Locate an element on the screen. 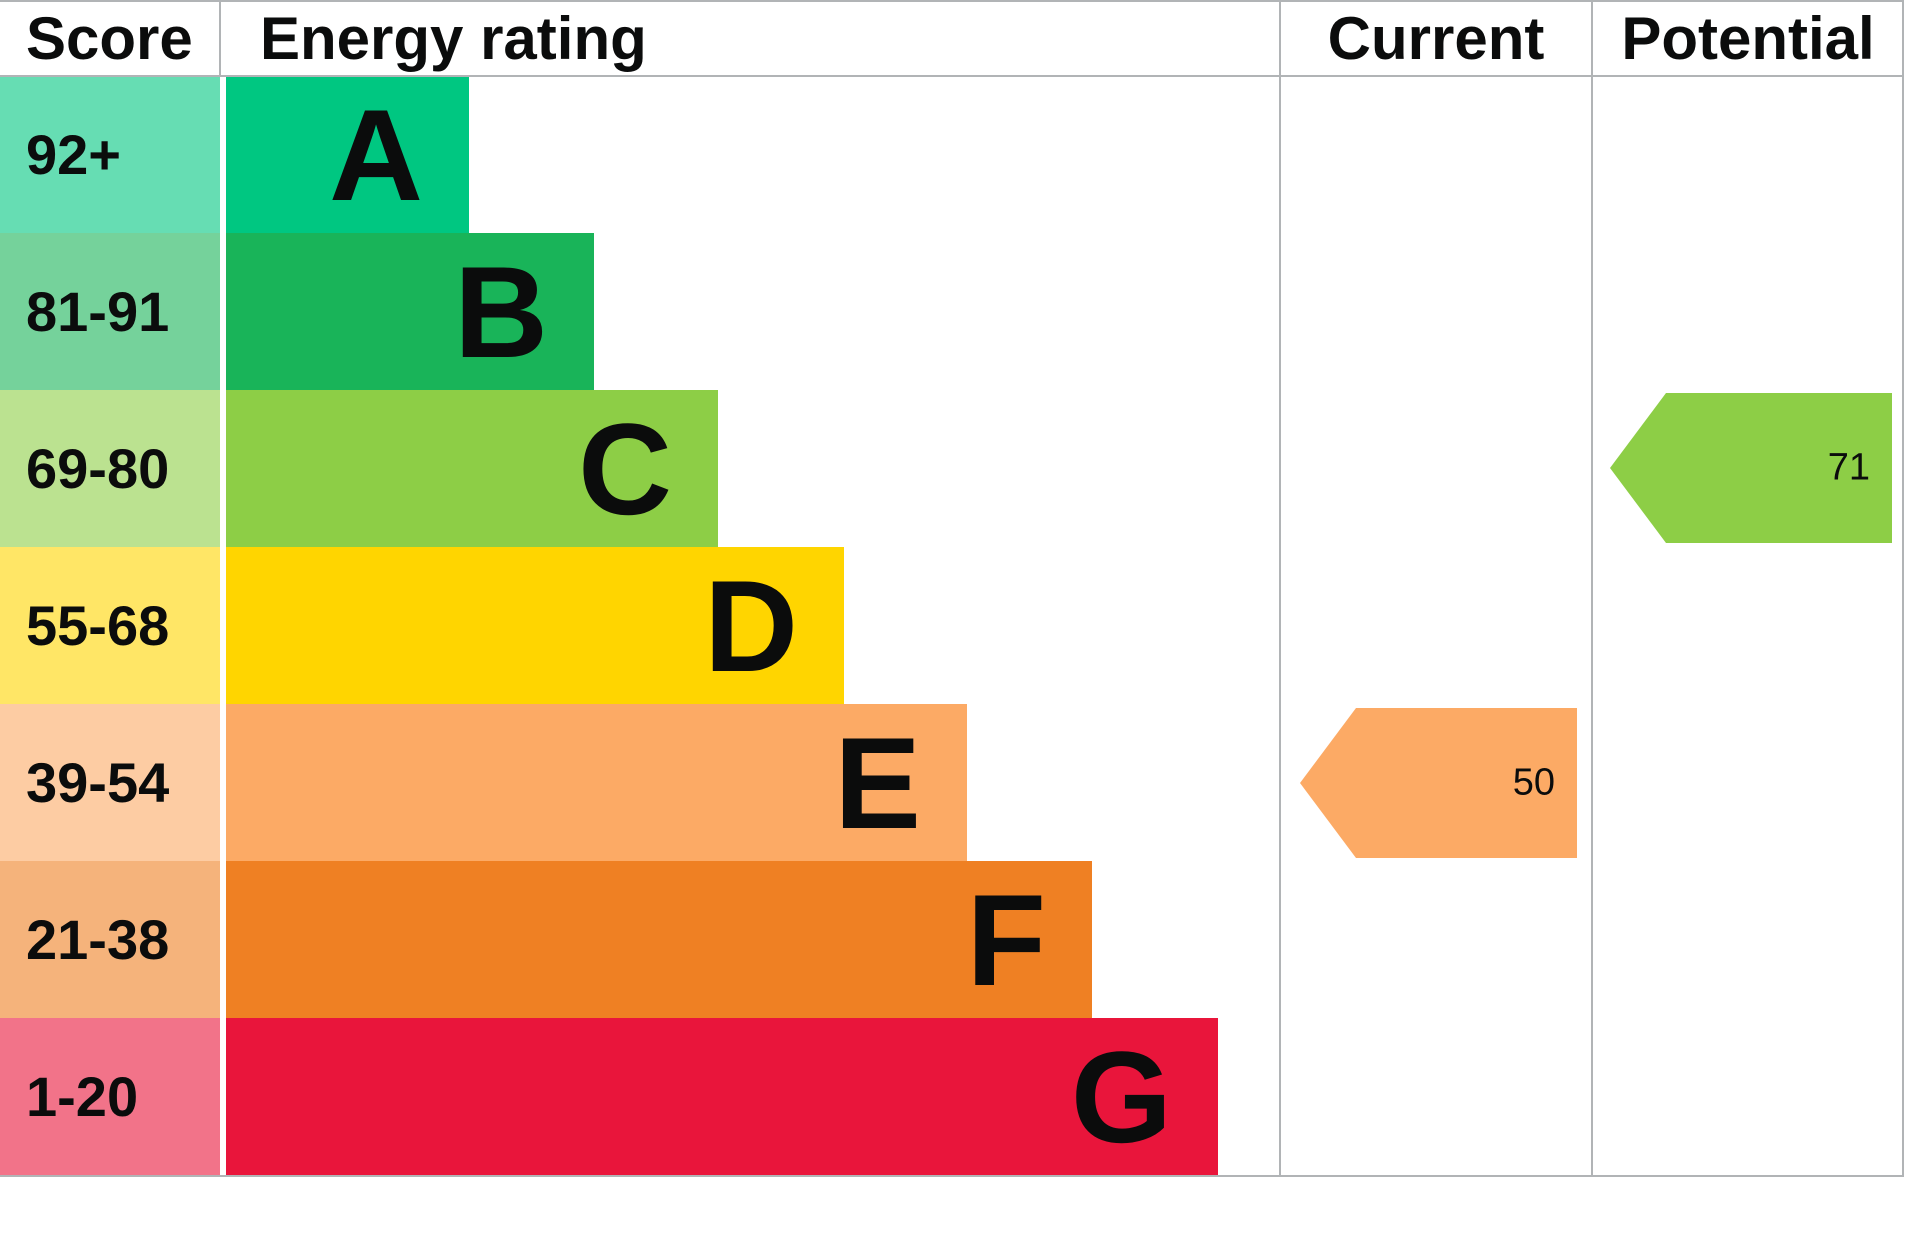  score-range-b: 81-91 is located at coordinates (110, 311).